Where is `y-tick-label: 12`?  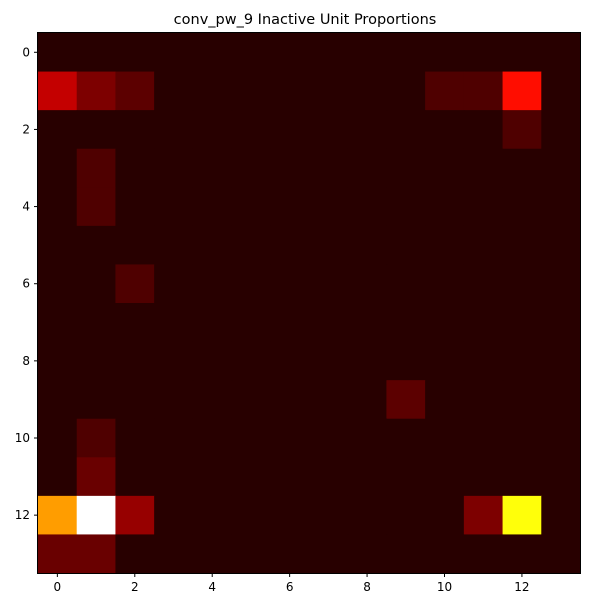
y-tick-label: 12 is located at coordinates (22, 515).